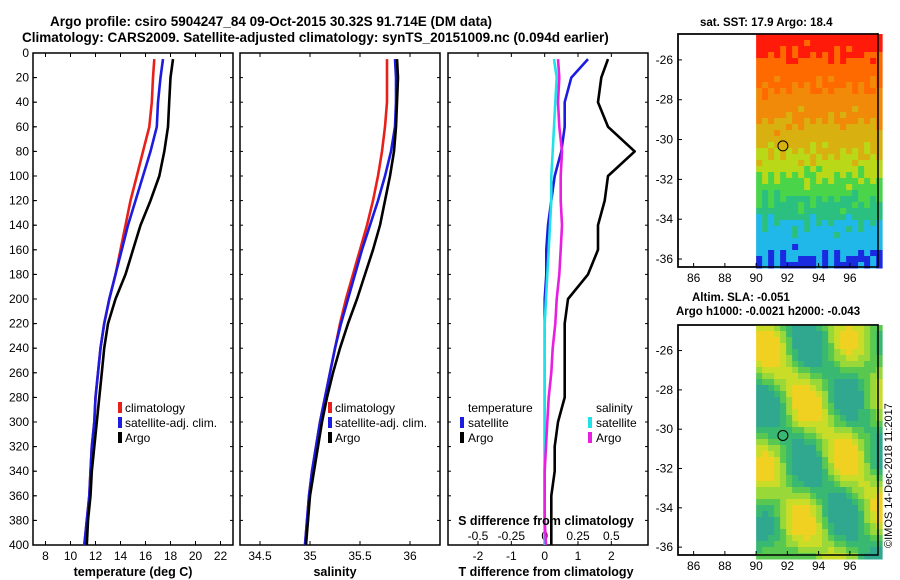 Image resolution: width=900 pixels, height=580 pixels. Describe the element at coordinates (71, 556) in the screenshot. I see `x-tick-label: 10` at that location.